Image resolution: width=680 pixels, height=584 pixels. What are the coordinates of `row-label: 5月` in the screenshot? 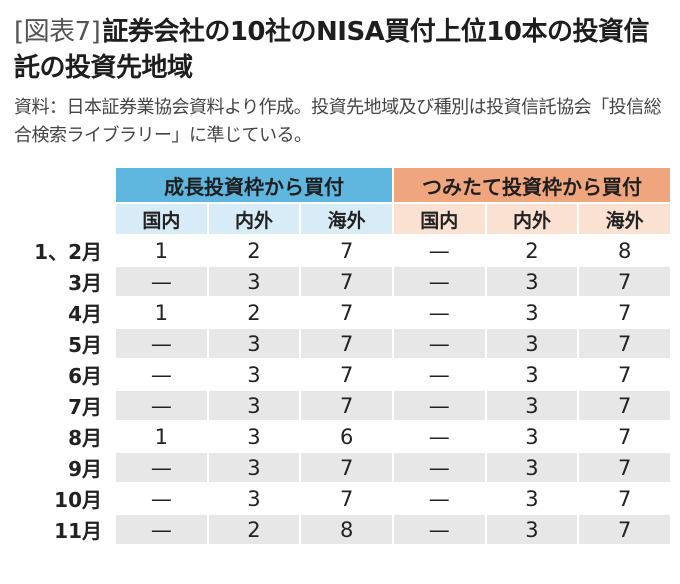 It's located at (85, 345).